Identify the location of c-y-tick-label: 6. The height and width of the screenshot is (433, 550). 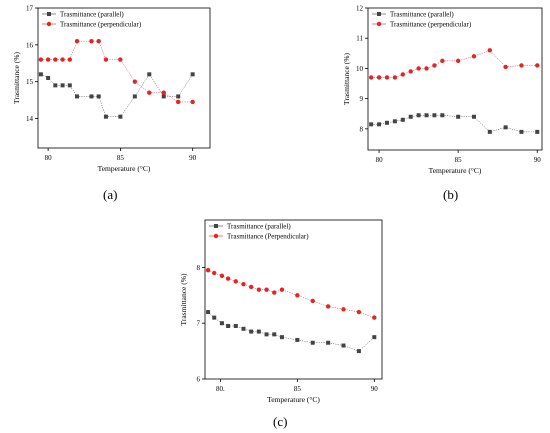
(199, 380).